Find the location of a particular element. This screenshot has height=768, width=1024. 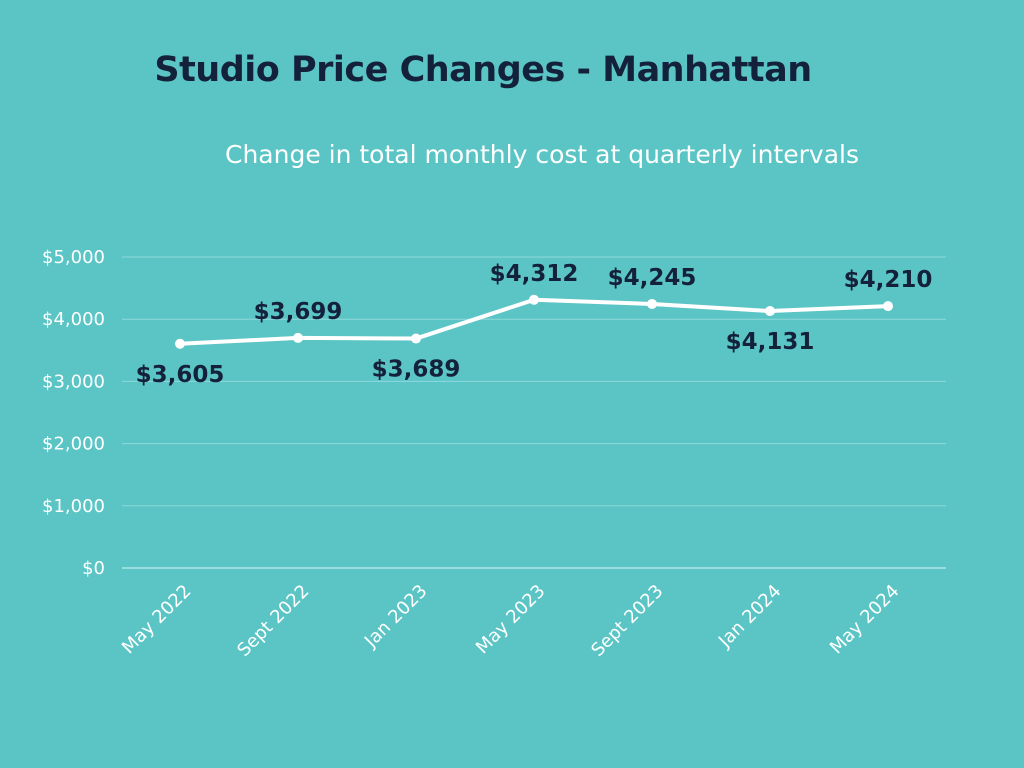

x-tick-label: May 2023 is located at coordinates (511, 620).